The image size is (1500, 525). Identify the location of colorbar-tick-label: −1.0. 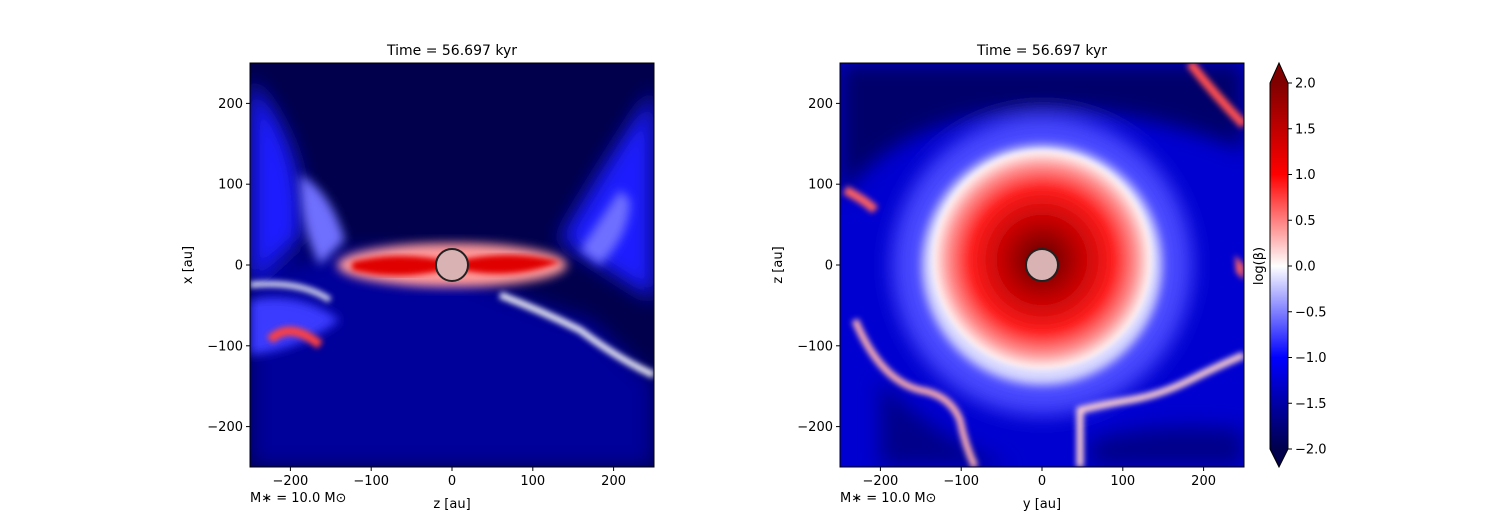
(1311, 358).